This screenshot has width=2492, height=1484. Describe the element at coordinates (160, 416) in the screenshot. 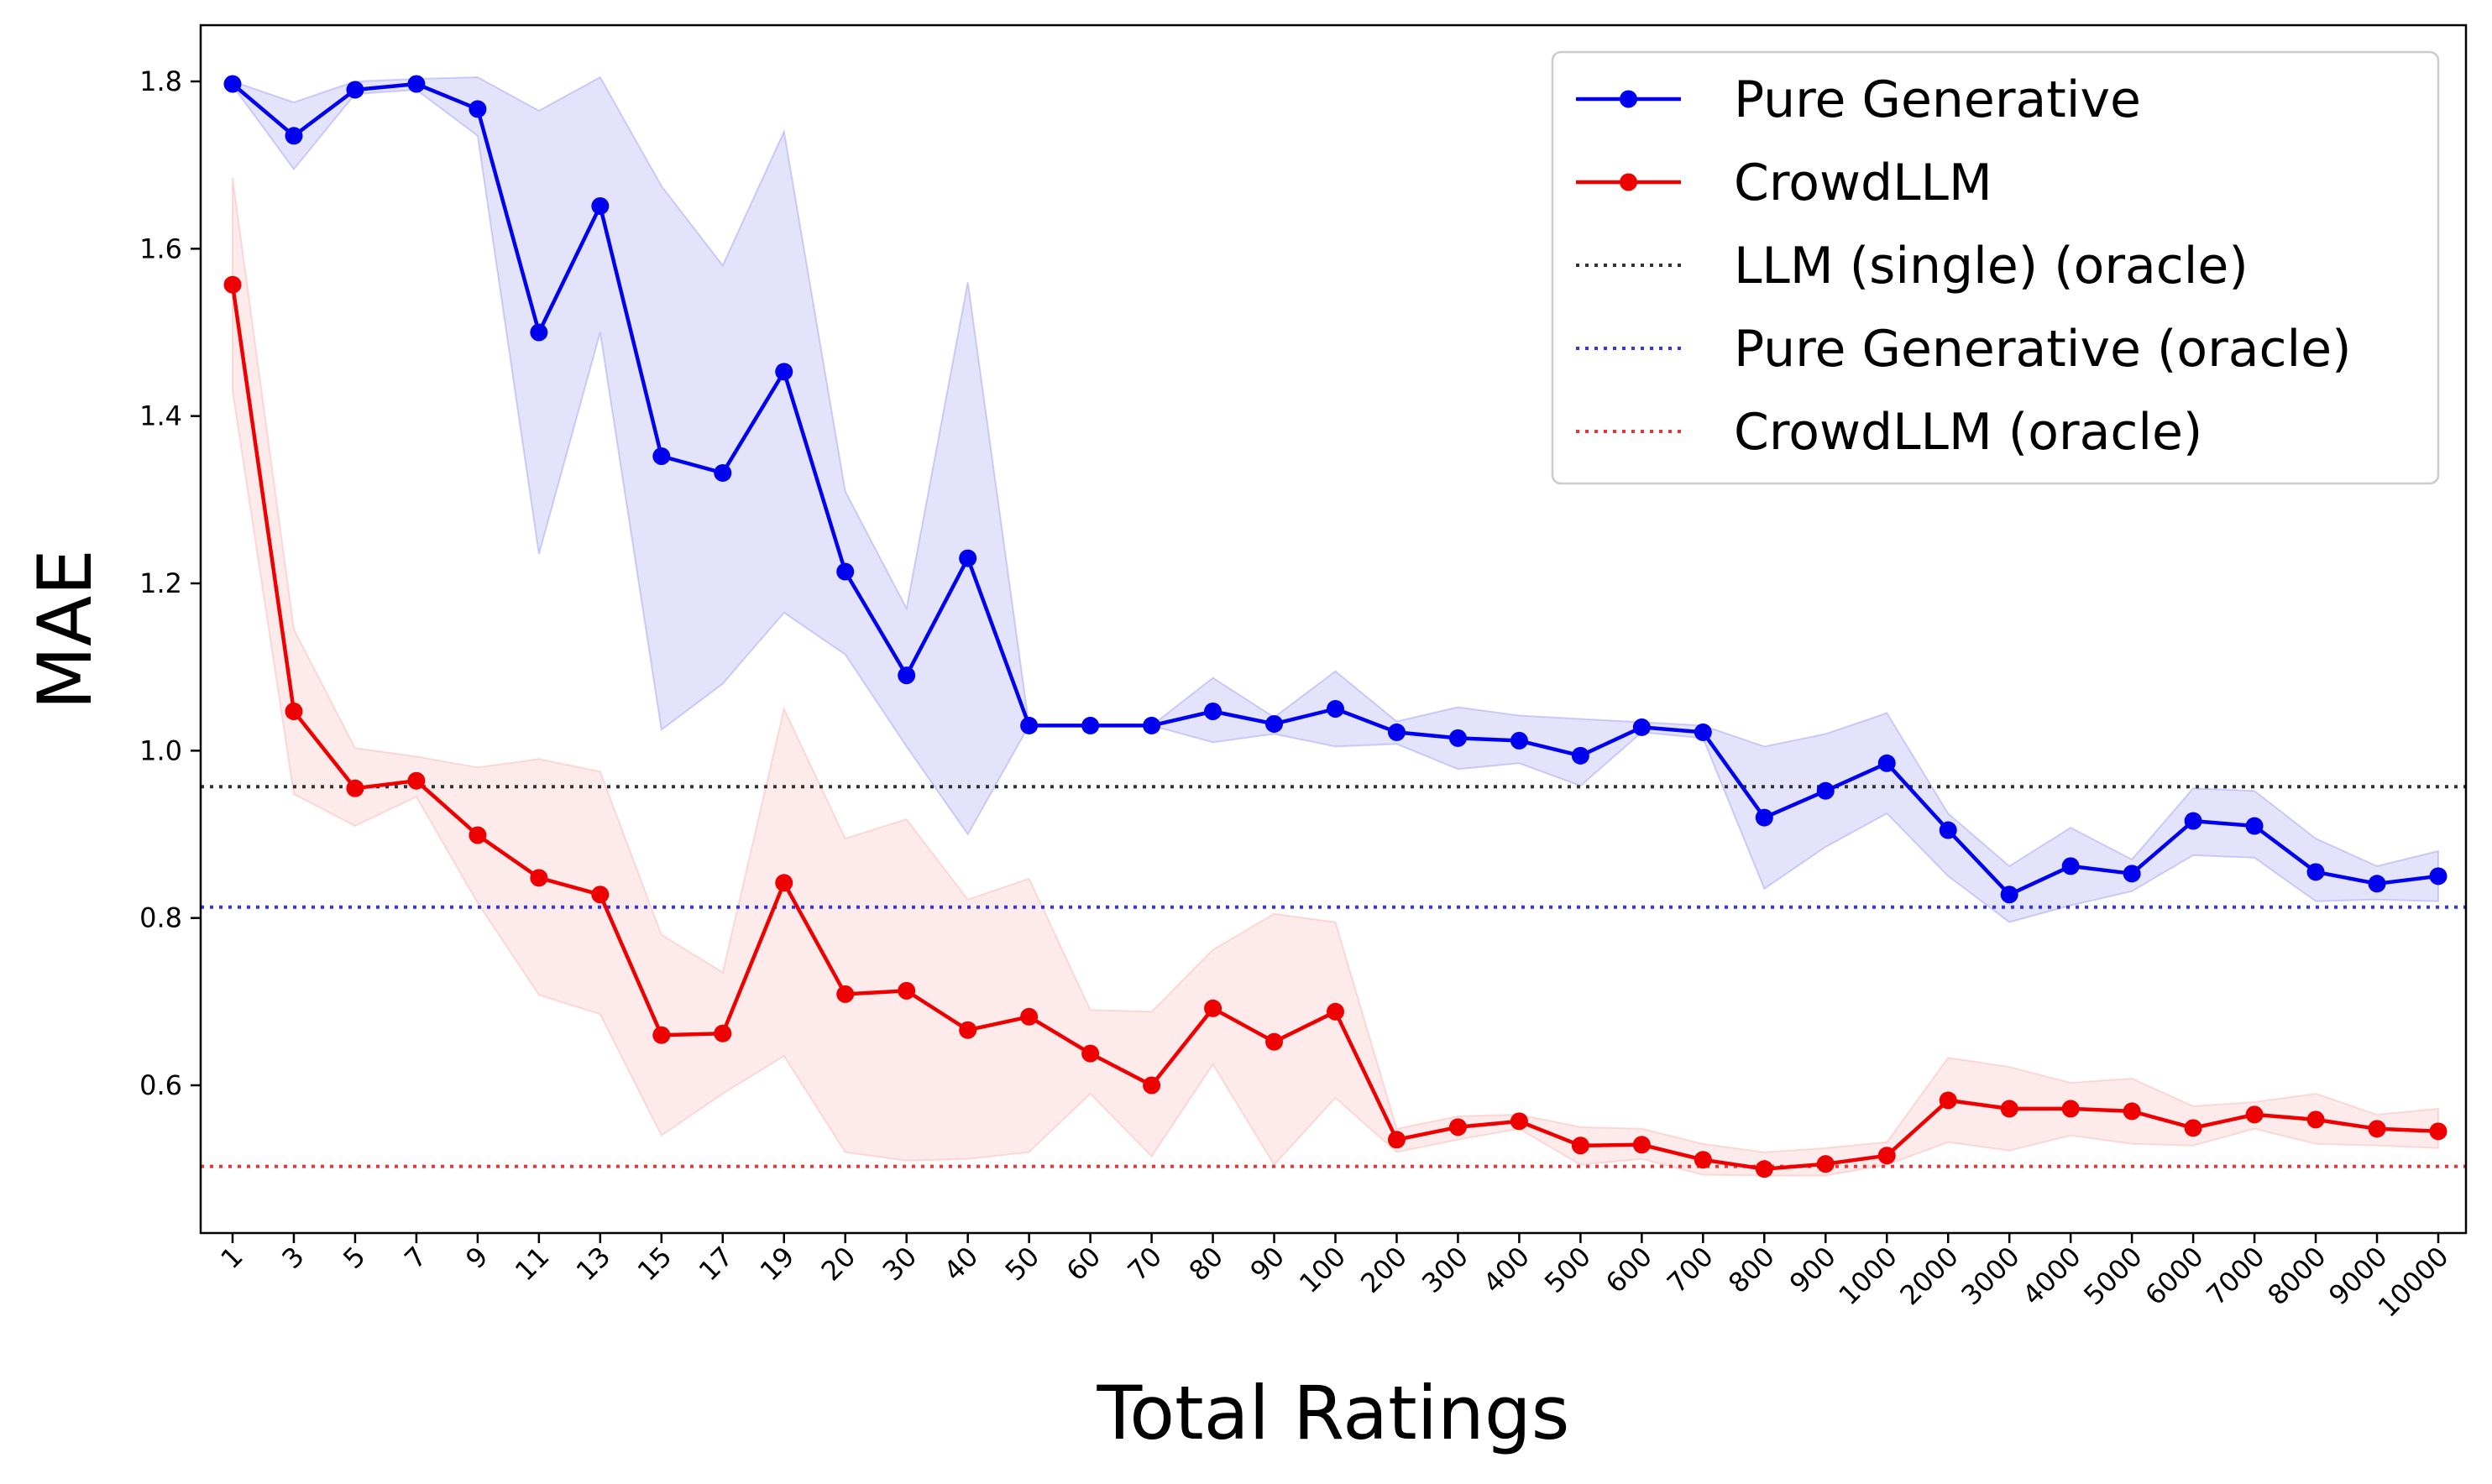

I see `y-tick-label: 1.4` at that location.